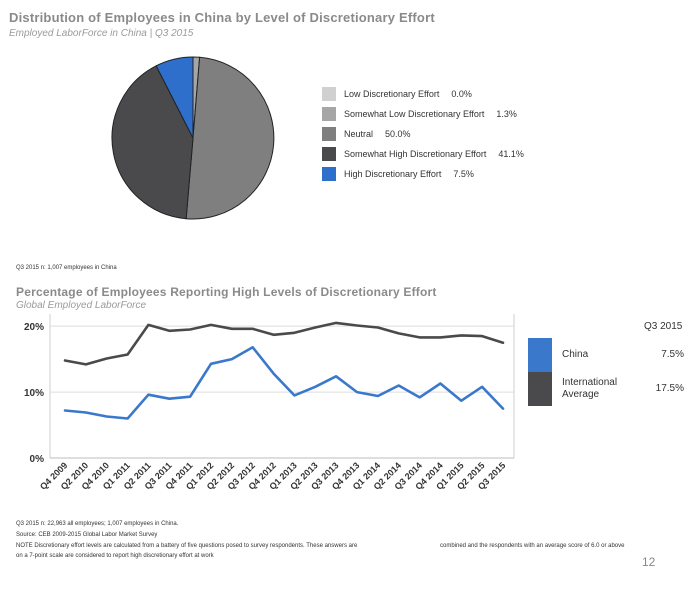 This screenshot has height=595, width=700. I want to click on legend-swatch-international, so click(540, 389).